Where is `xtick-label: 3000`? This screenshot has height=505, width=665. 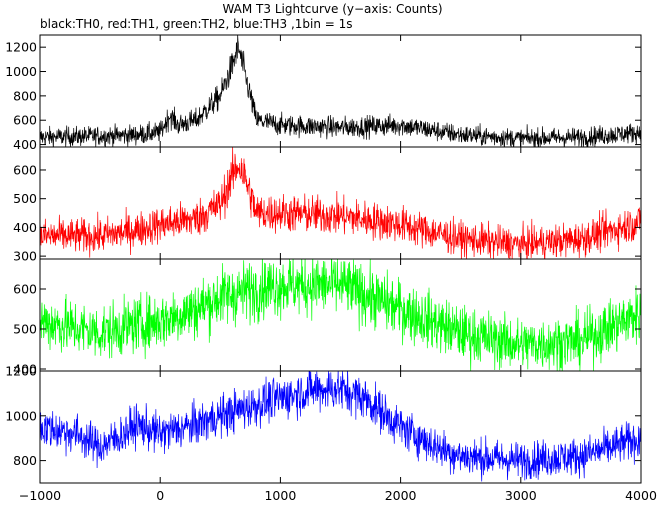
xtick-label: 3000 is located at coordinates (521, 495).